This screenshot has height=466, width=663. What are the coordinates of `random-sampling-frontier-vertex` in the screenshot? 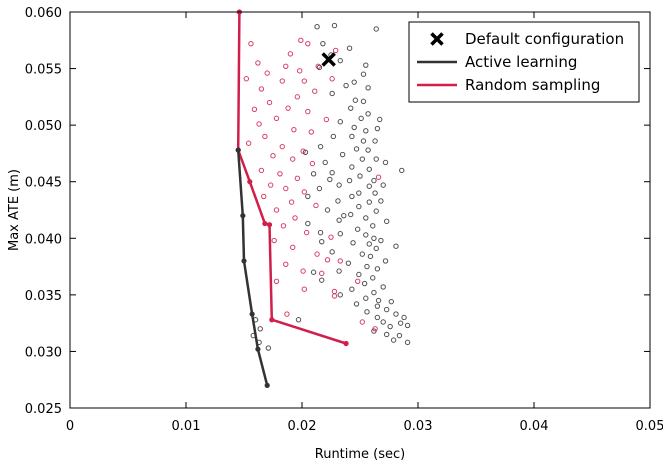 It's located at (269, 225).